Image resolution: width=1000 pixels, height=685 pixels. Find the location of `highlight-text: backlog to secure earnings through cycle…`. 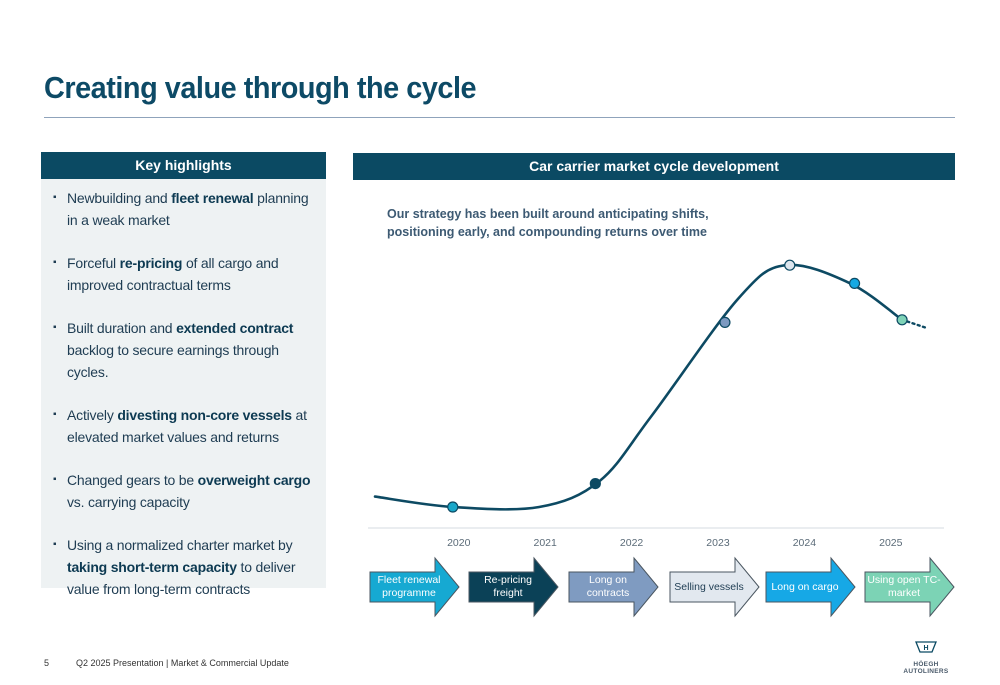

highlight-text: backlog to secure earnings through cycle… is located at coordinates (173, 361).